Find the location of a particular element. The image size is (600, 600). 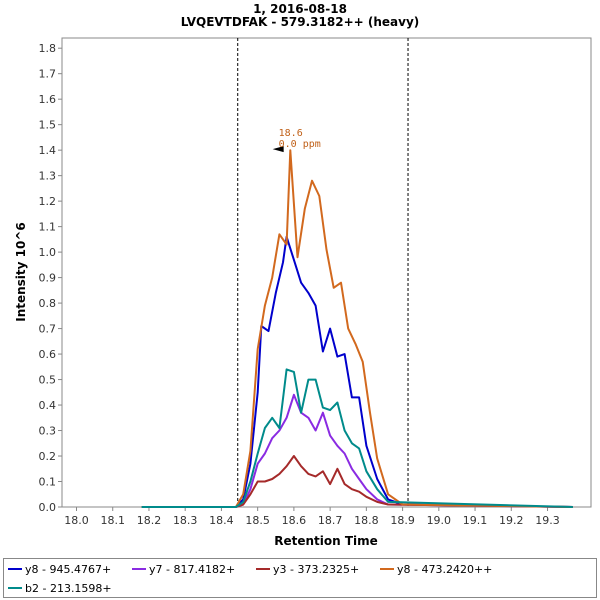

legend-label: y8 - 945.4767+ is located at coordinates (68, 569).